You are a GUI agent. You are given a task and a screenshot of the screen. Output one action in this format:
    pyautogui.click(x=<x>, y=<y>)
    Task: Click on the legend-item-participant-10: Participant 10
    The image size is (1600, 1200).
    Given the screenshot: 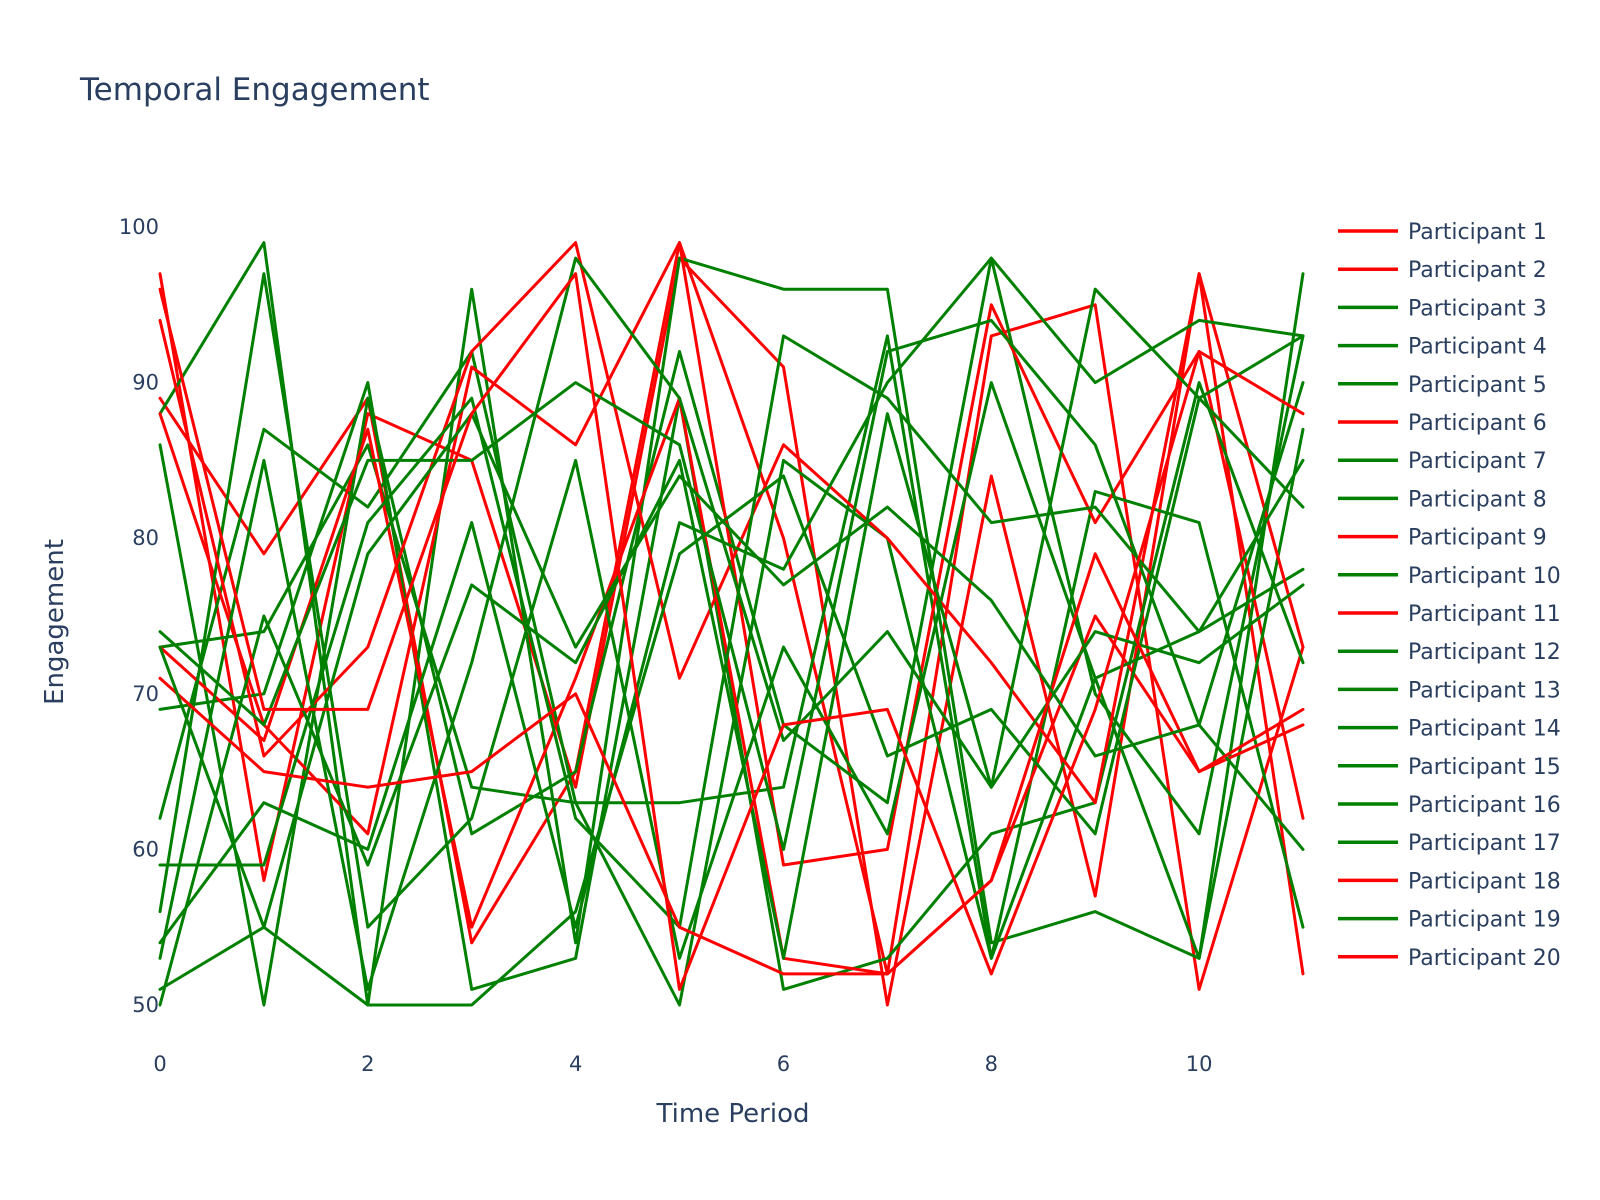 What is the action you would take?
    pyautogui.click(x=1449, y=576)
    